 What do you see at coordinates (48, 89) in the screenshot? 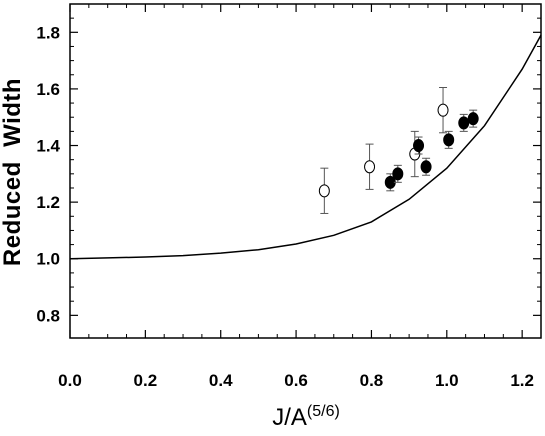
I see `y-tick-label: 1.6` at bounding box center [48, 89].